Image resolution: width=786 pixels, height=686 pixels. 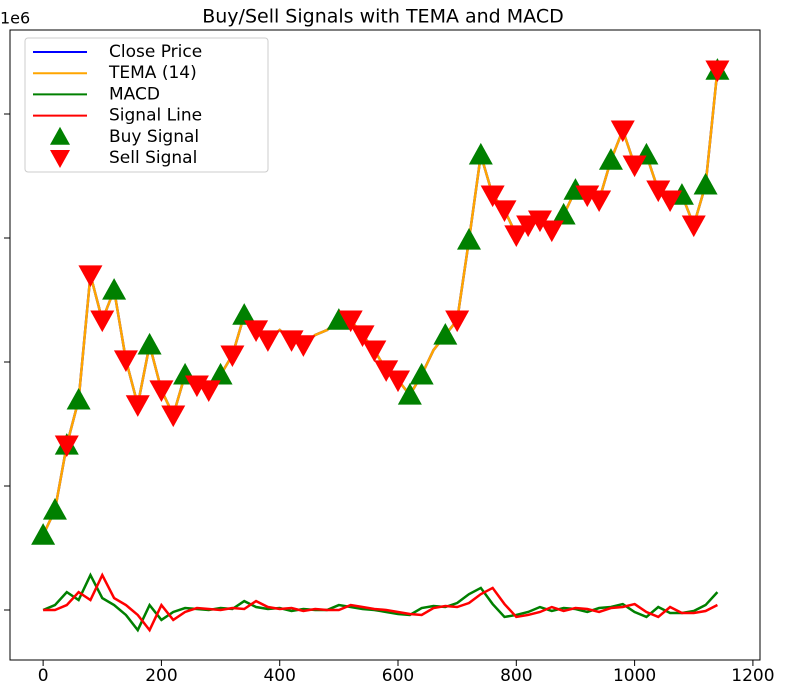 What do you see at coordinates (15, 18) in the screenshot?
I see `y-offset-label: 1e6` at bounding box center [15, 18].